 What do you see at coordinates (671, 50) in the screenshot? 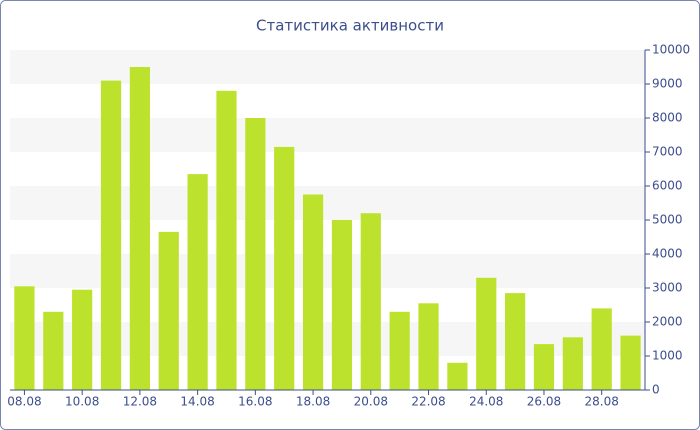
I see `y-tick-label: 10000` at bounding box center [671, 50].